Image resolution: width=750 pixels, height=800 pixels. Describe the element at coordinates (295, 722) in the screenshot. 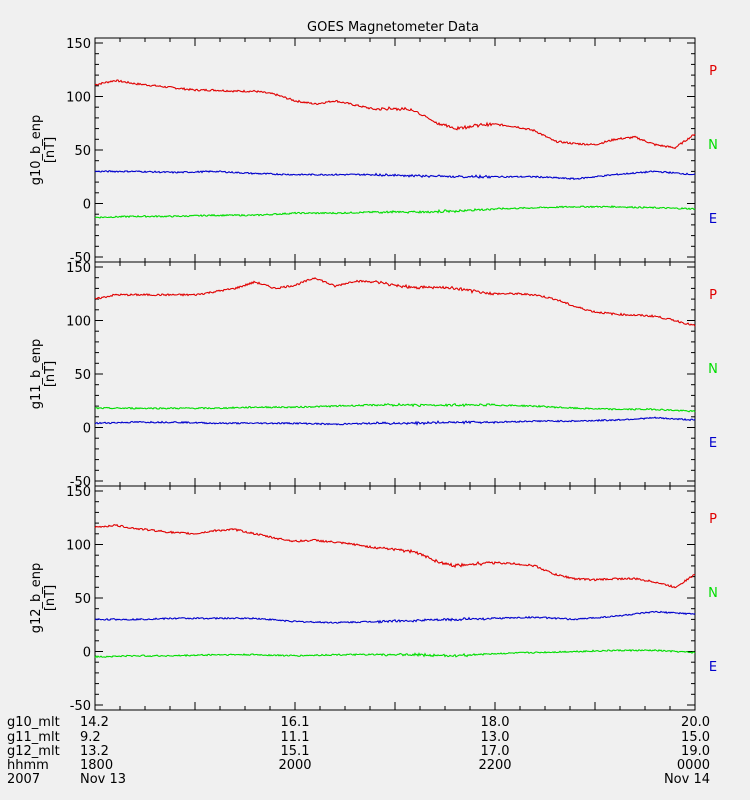

I see `x-row-value: 16.1` at that location.